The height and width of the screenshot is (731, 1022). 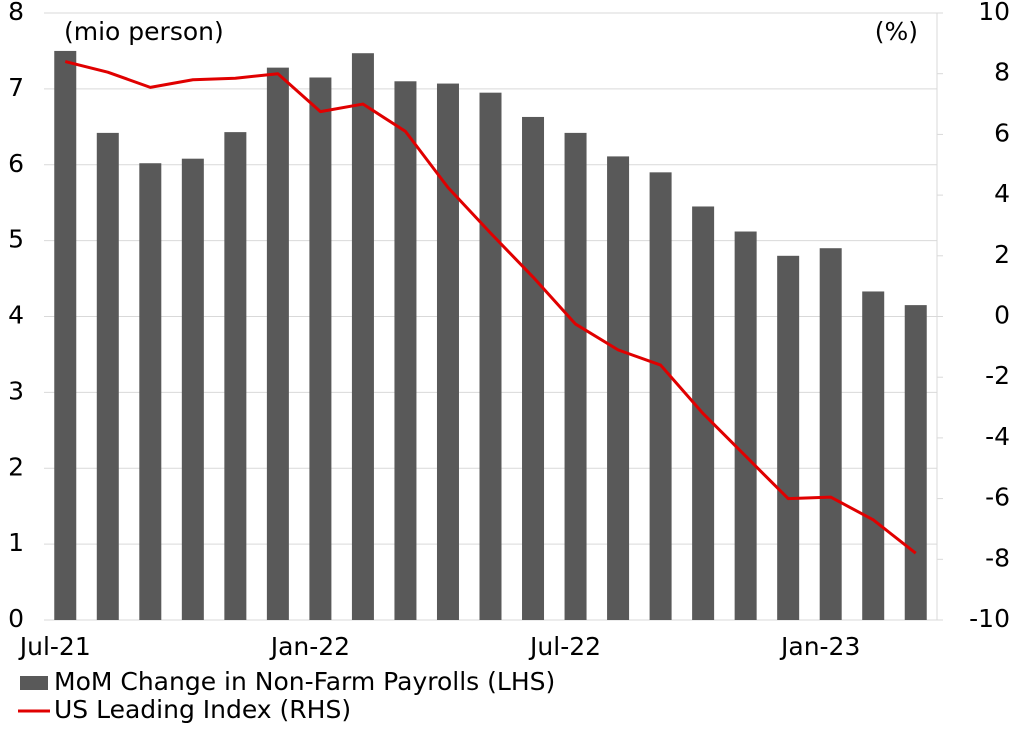 I want to click on y2-tick-label: 4, so click(x=1002, y=193).